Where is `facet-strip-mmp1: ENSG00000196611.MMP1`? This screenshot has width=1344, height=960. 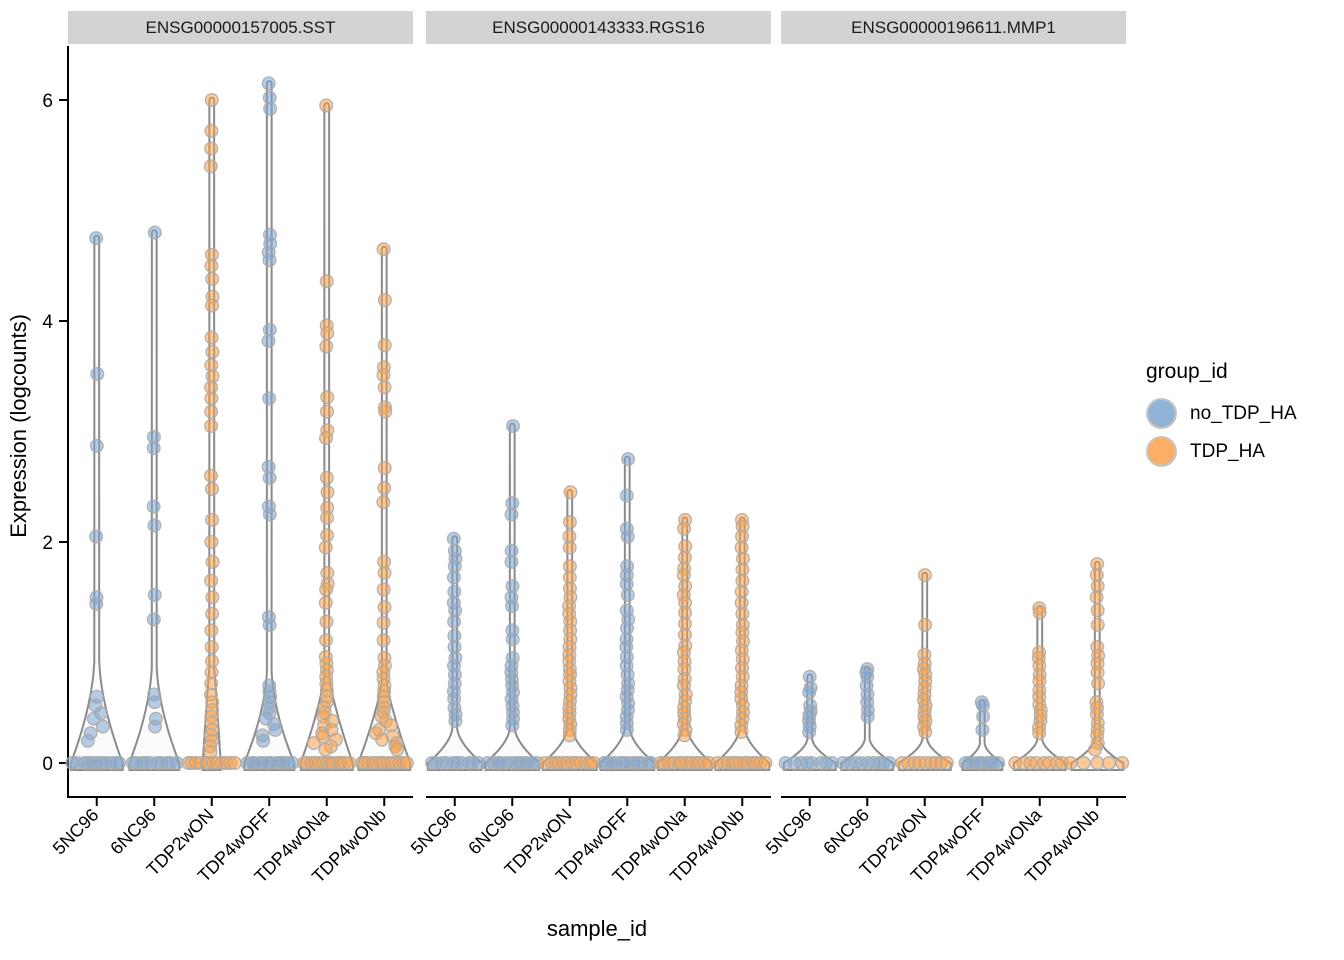
facet-strip-mmp1: ENSG00000196611.MMP1 is located at coordinates (953, 27).